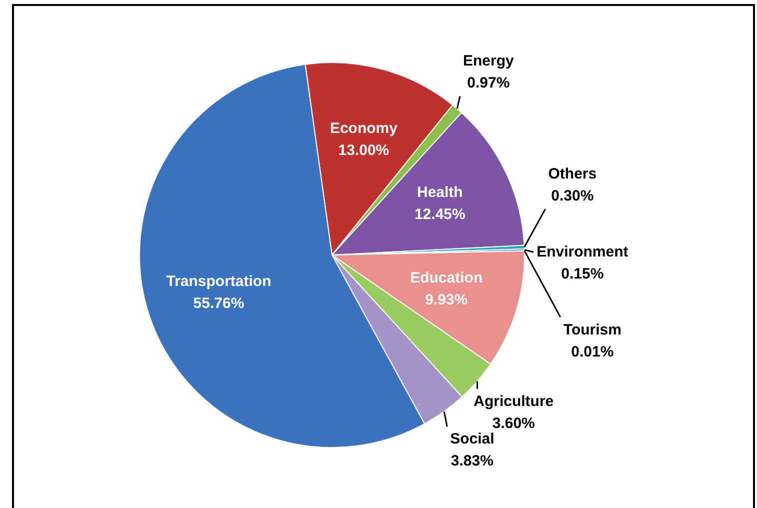 This screenshot has width=757, height=508. I want to click on data-label: 9.93%, so click(446, 299).